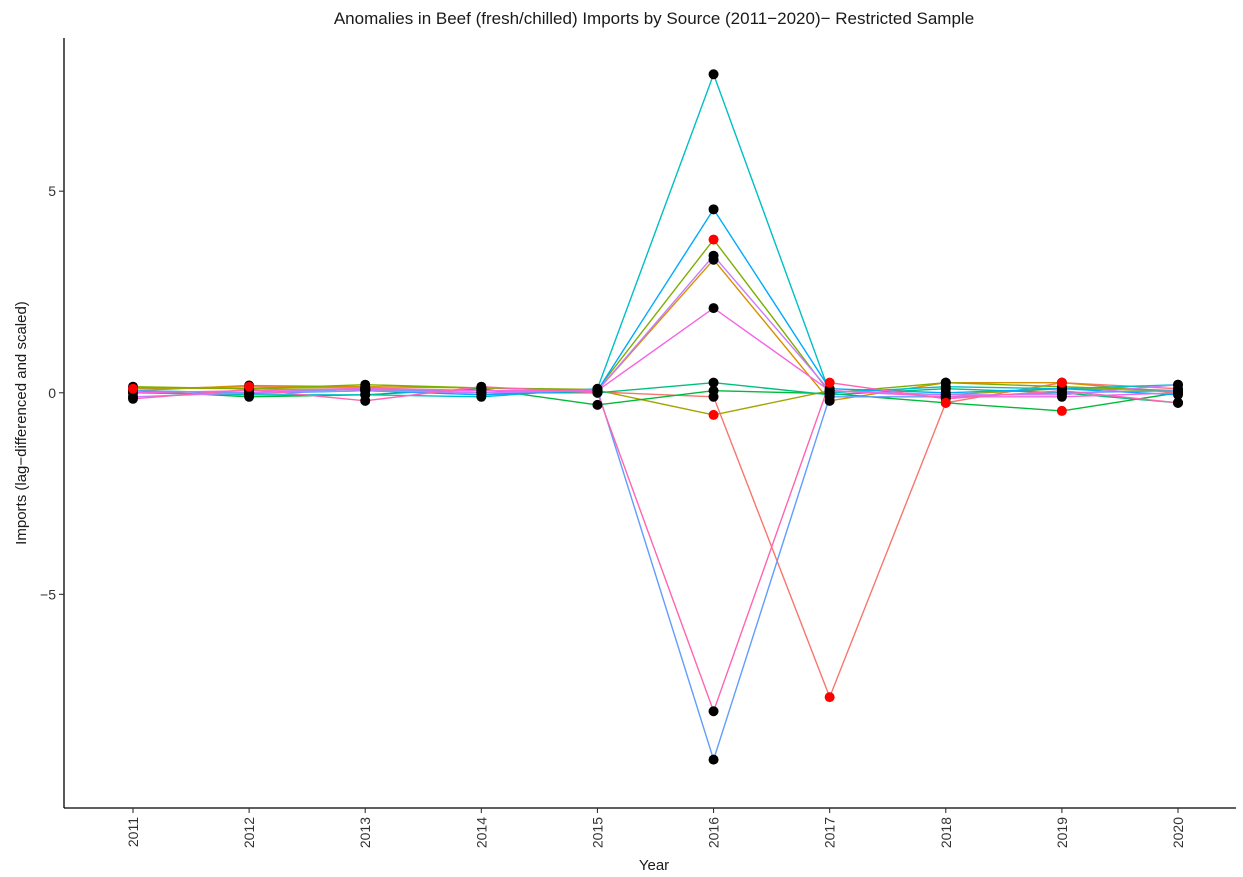 This screenshot has width=1243, height=877. What do you see at coordinates (481, 832) in the screenshot?
I see `x-tick-label: 2014` at bounding box center [481, 832].